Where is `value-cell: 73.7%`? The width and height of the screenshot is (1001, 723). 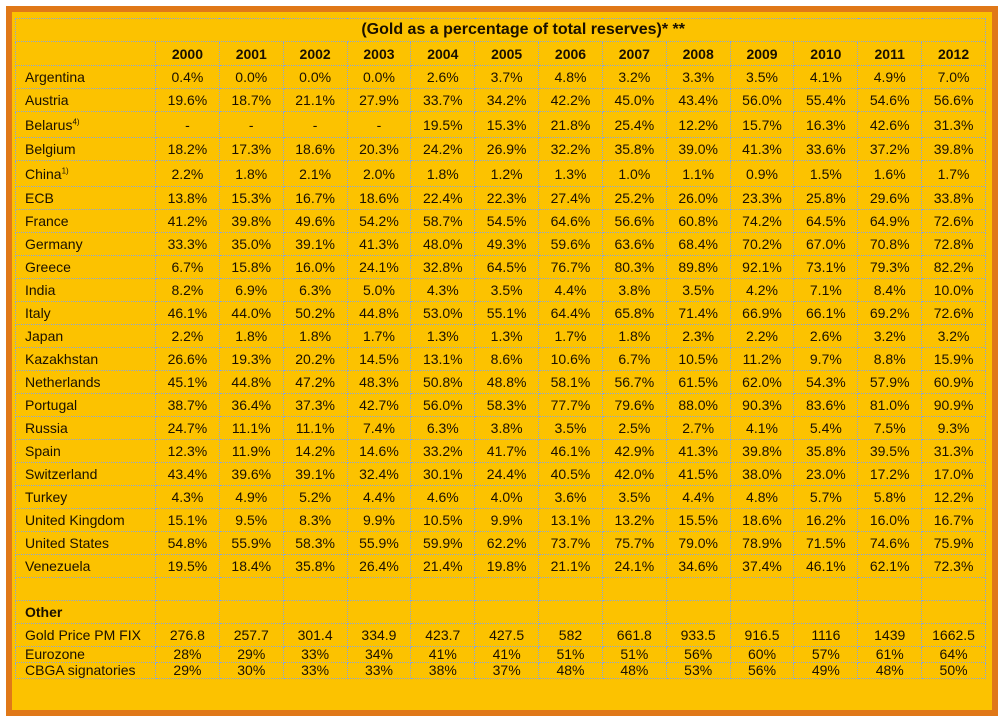
value-cell: 73.7% is located at coordinates (570, 543).